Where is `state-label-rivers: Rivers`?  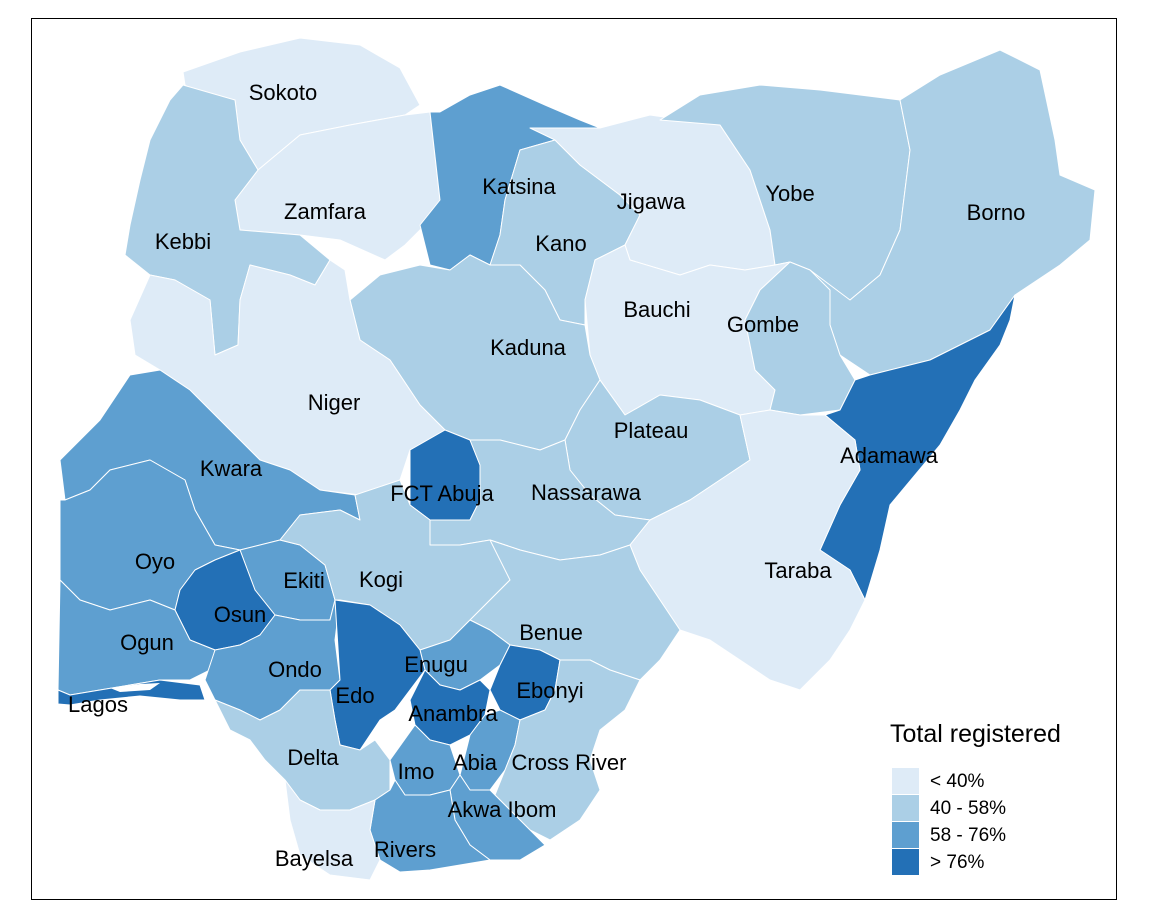
state-label-rivers: Rivers is located at coordinates (405, 849).